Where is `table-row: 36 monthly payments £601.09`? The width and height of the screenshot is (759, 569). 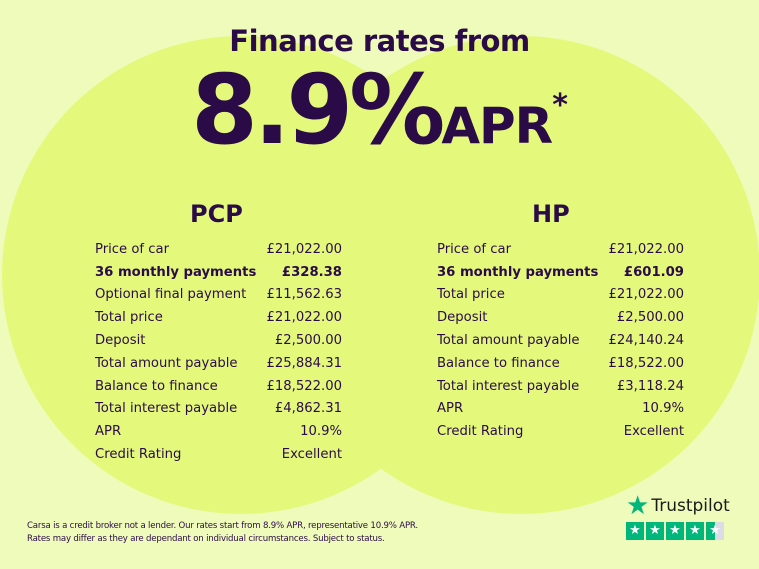 table-row: 36 monthly payments £601.09 is located at coordinates (560, 272).